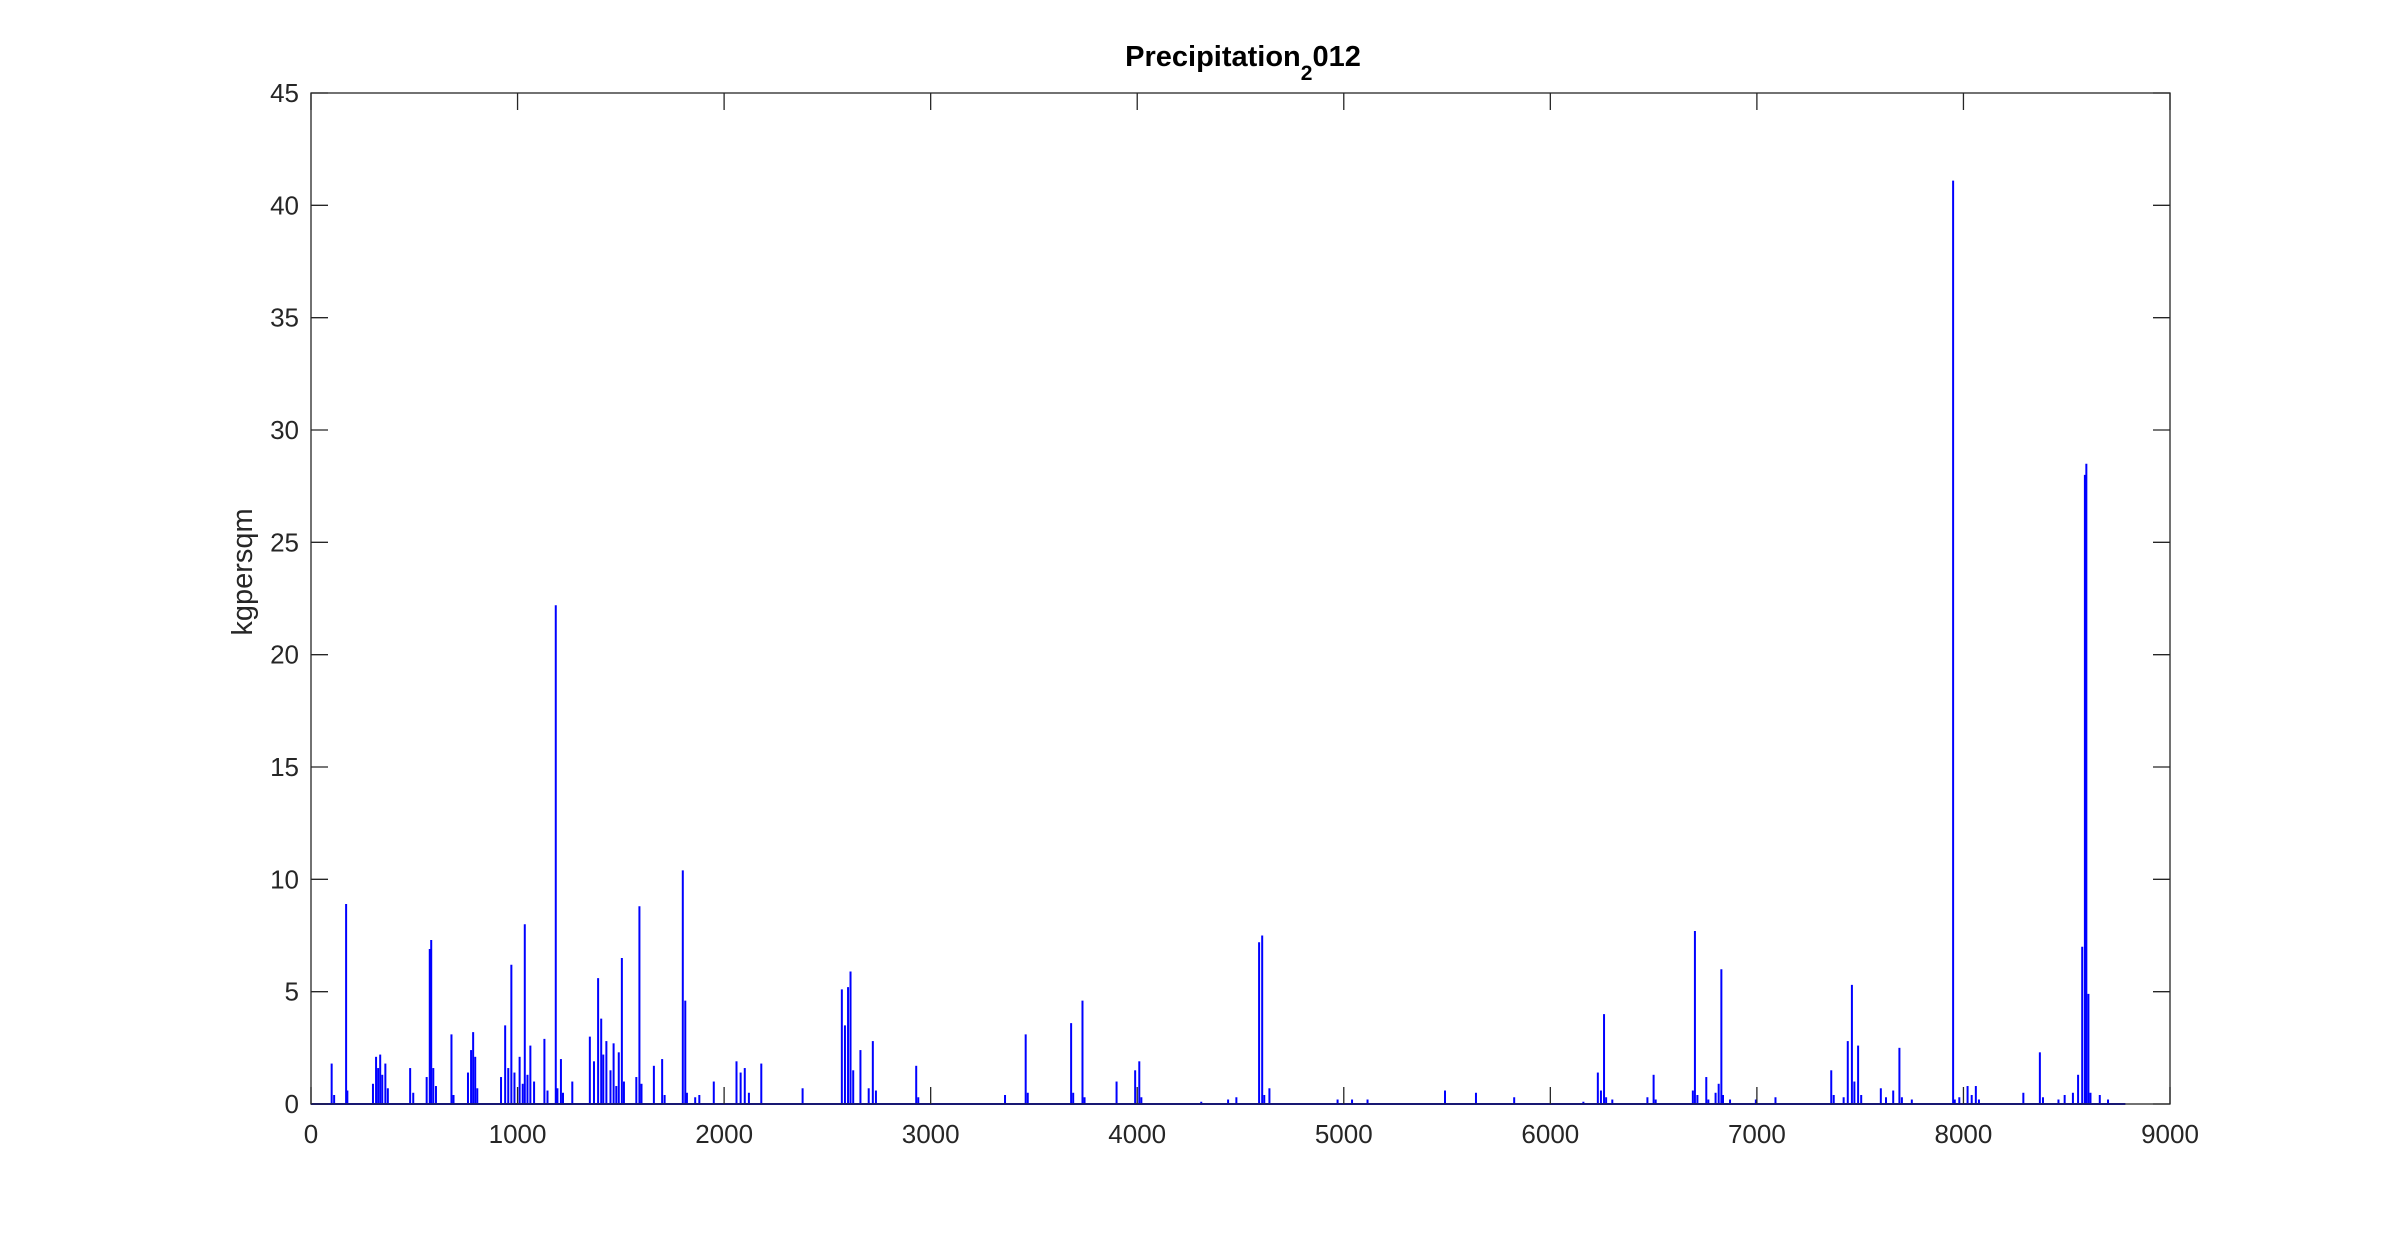 Image resolution: width=2388 pixels, height=1233 pixels. I want to click on chart-title-main: Precipitation, so click(1213, 57).